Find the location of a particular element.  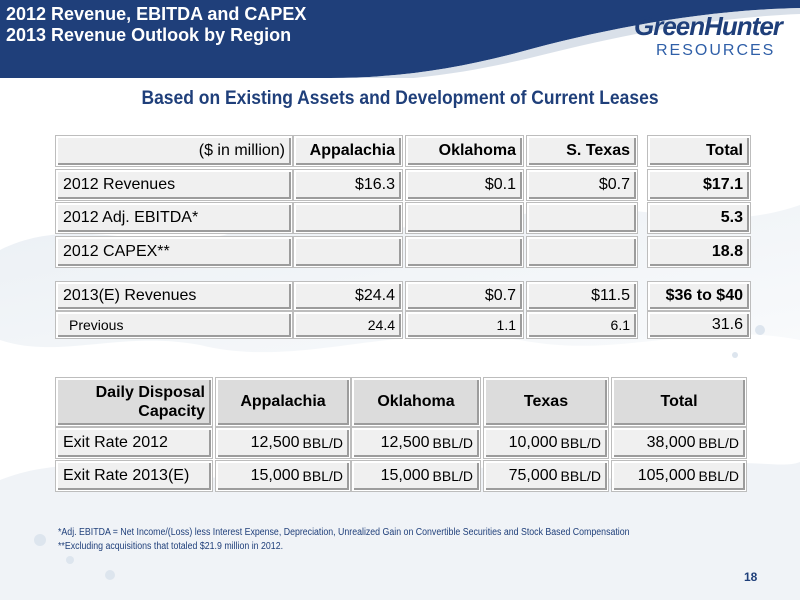

capacity-header-total: Total is located at coordinates (679, 402).